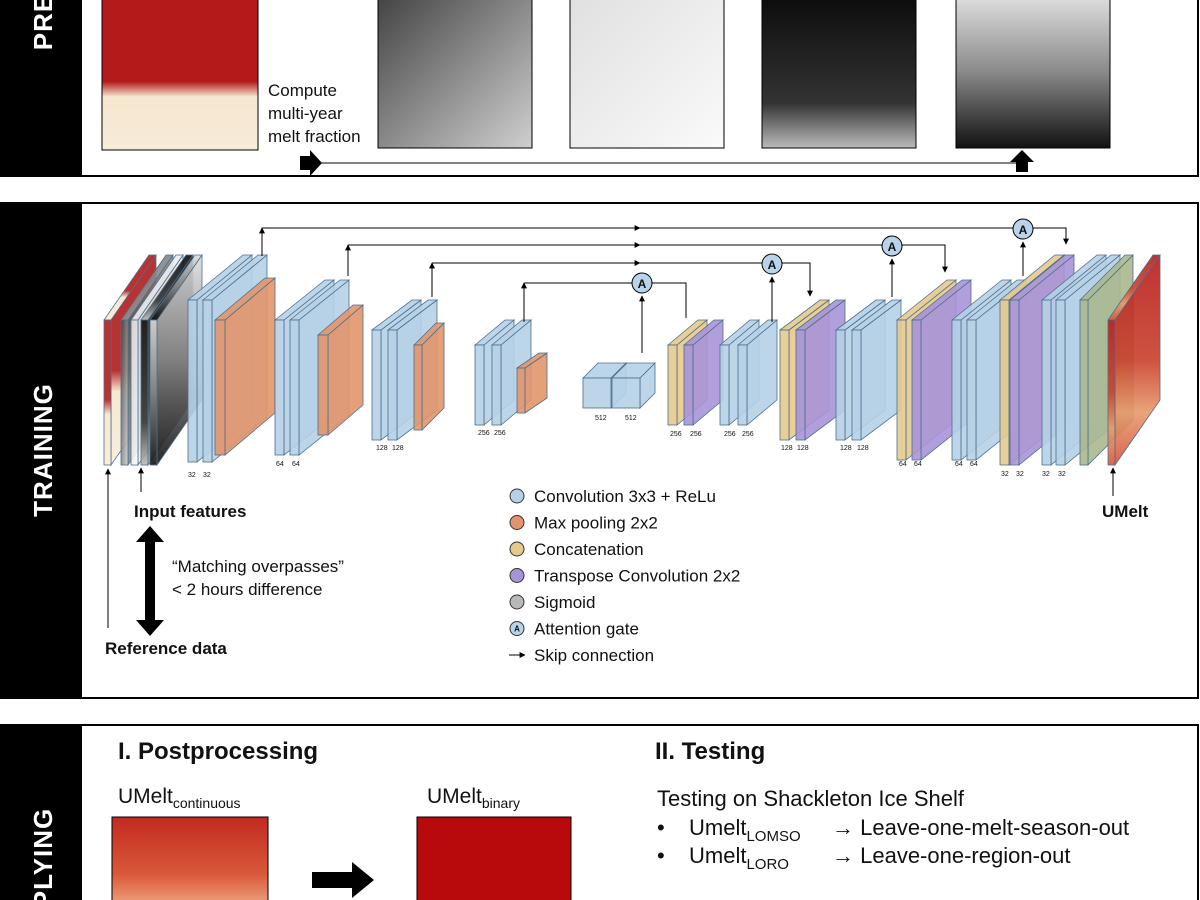  What do you see at coordinates (564, 602) in the screenshot?
I see `legend-label: Sigmoid` at bounding box center [564, 602].